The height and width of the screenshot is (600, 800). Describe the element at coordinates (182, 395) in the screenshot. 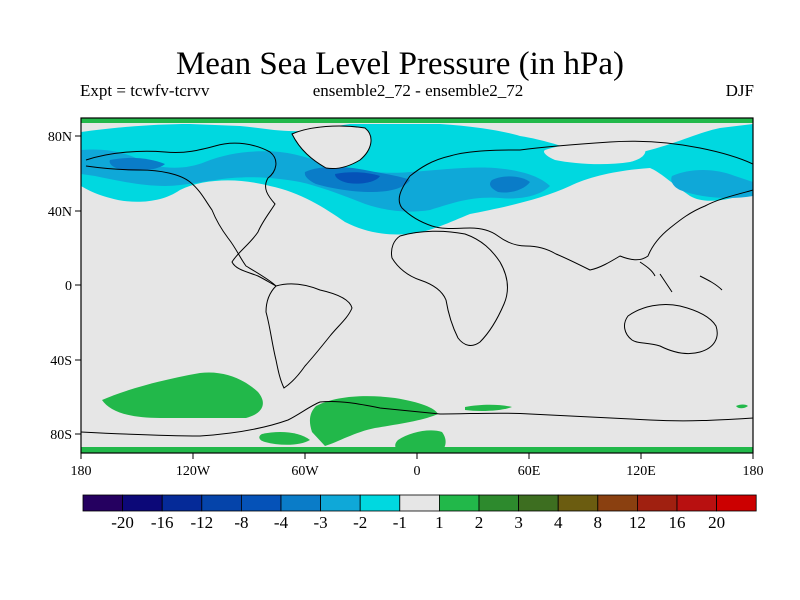

I see `south-pacific-positive` at that location.